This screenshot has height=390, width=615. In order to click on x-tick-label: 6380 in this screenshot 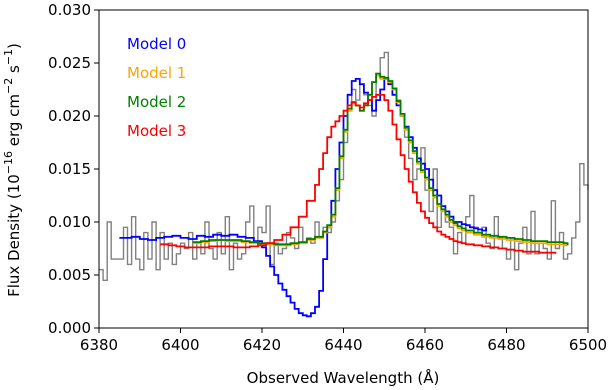, I will do `click(99, 345)`.